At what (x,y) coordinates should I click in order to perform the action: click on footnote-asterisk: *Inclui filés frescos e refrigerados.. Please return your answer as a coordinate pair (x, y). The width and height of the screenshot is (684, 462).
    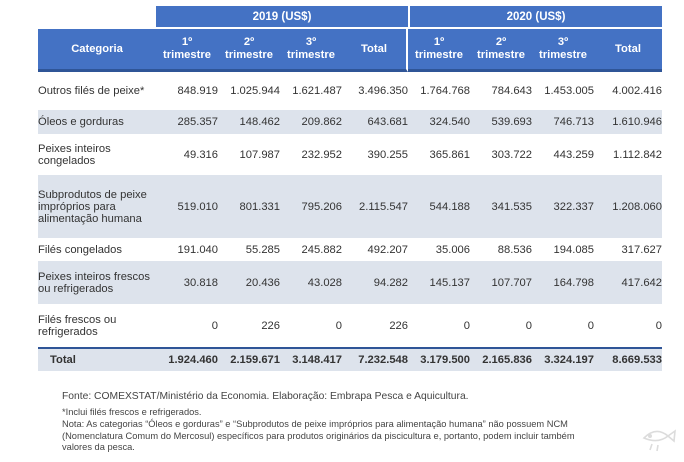
    Looking at the image, I should click on (132, 412).